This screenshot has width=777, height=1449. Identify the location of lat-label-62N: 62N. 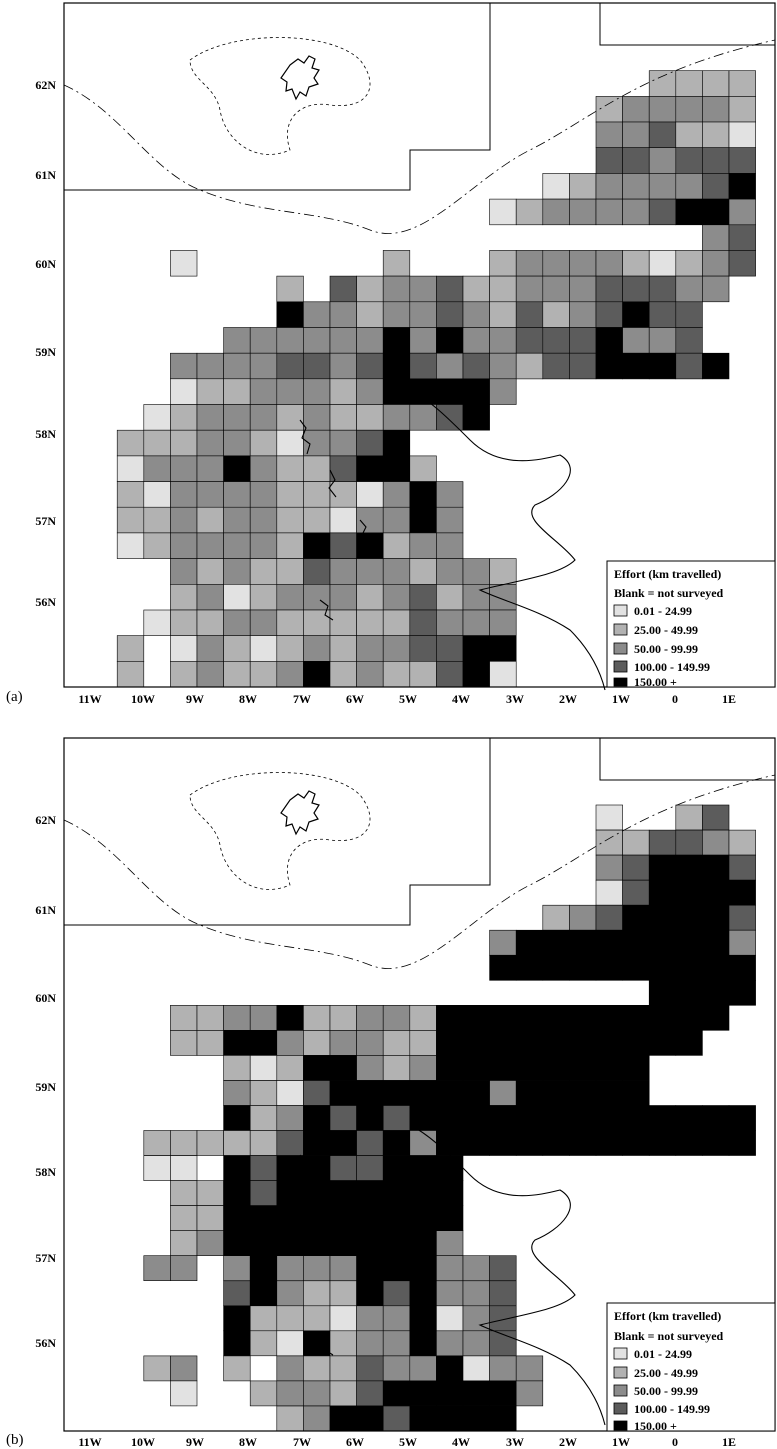
(45, 820).